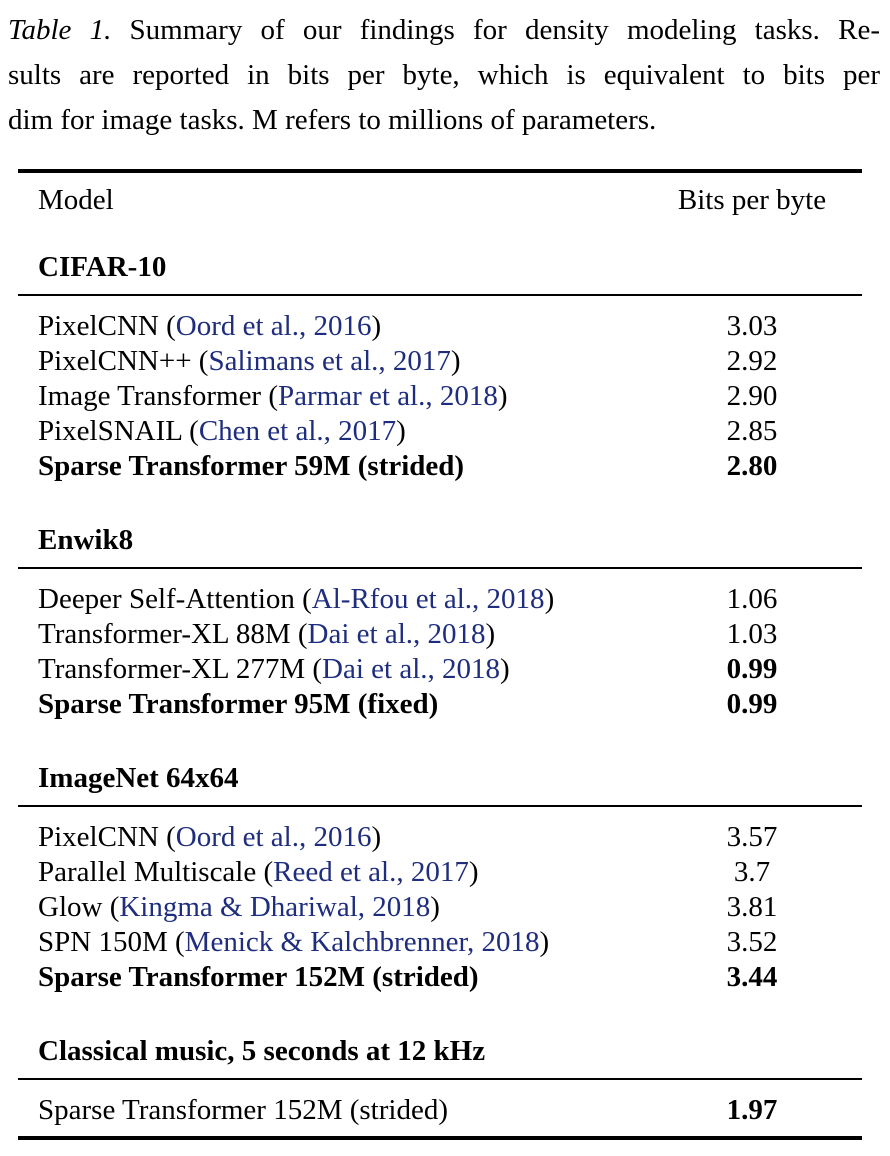  What do you see at coordinates (752, 326) in the screenshot?
I see `value-cell: 3.03` at bounding box center [752, 326].